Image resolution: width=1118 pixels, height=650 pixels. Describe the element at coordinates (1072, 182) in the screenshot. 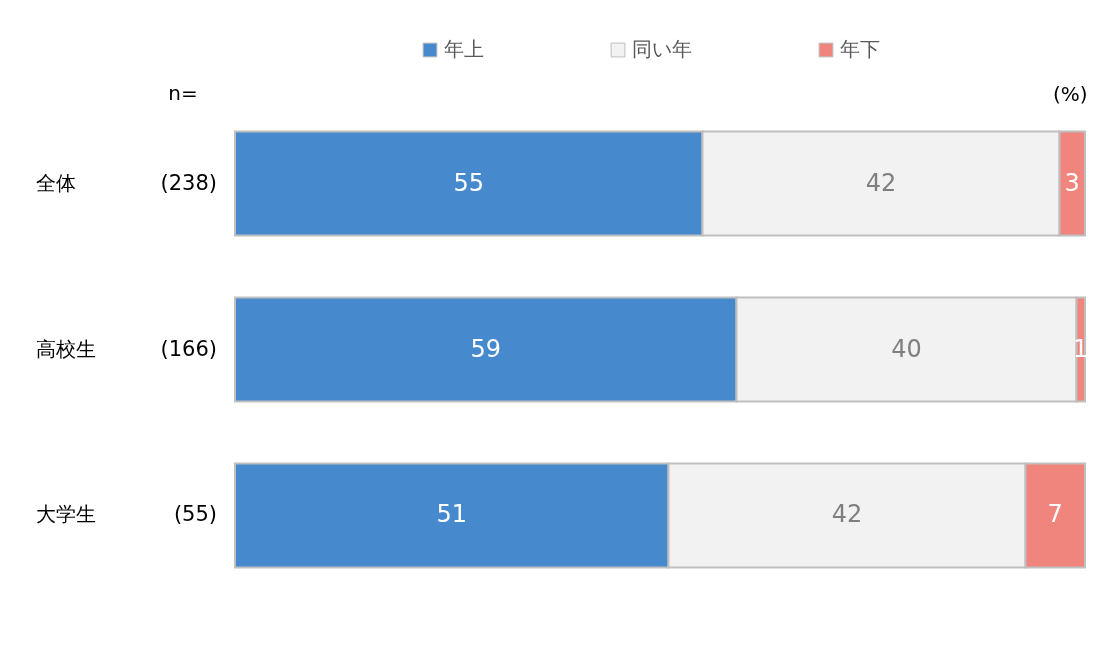

I see `data-label: 3` at that location.